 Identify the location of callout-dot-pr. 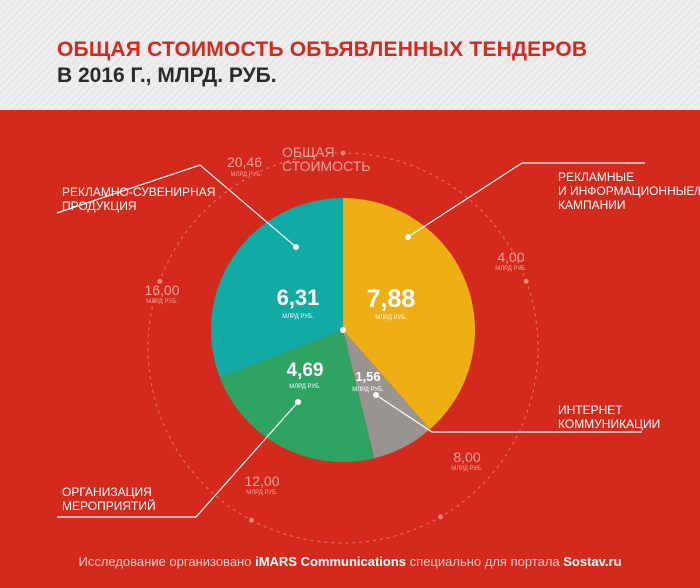
(408, 237).